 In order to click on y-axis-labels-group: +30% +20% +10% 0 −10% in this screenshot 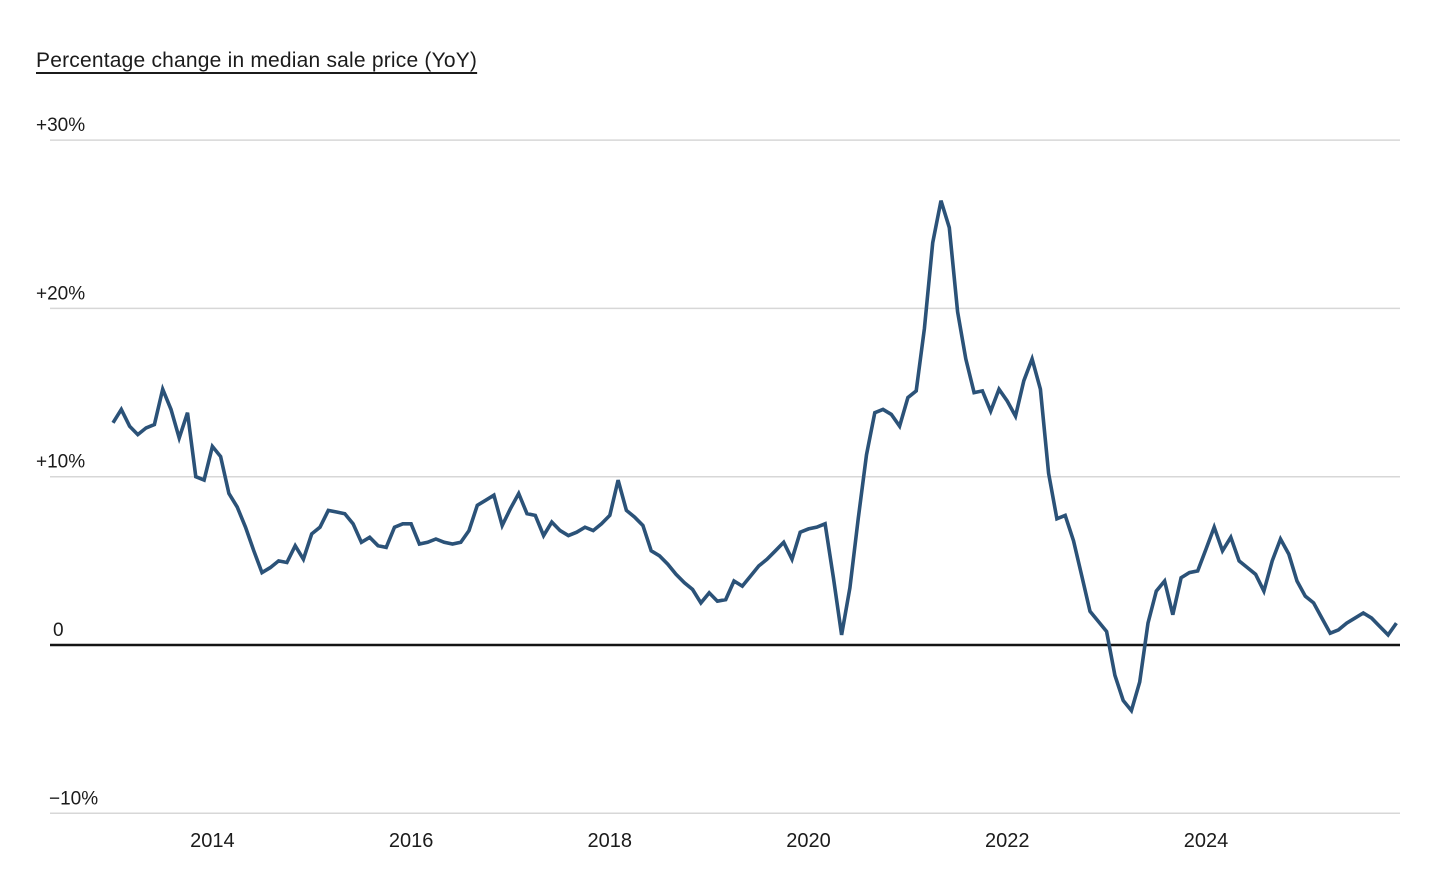, I will do `click(67, 462)`.